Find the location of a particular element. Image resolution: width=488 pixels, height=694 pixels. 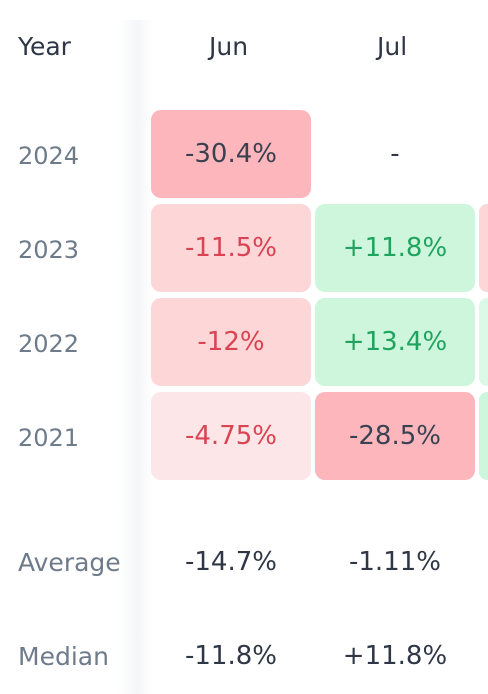

average-jun: -14.7% is located at coordinates (231, 562).